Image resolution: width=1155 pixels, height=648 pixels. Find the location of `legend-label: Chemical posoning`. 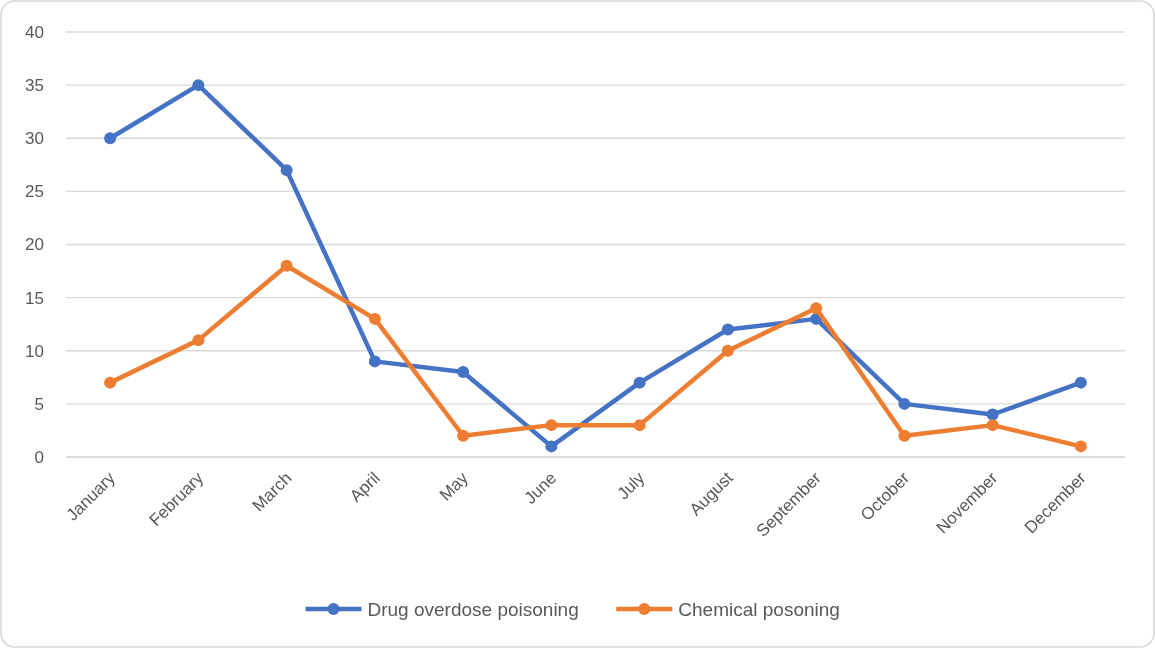

legend-label: Chemical posoning is located at coordinates (759, 609).